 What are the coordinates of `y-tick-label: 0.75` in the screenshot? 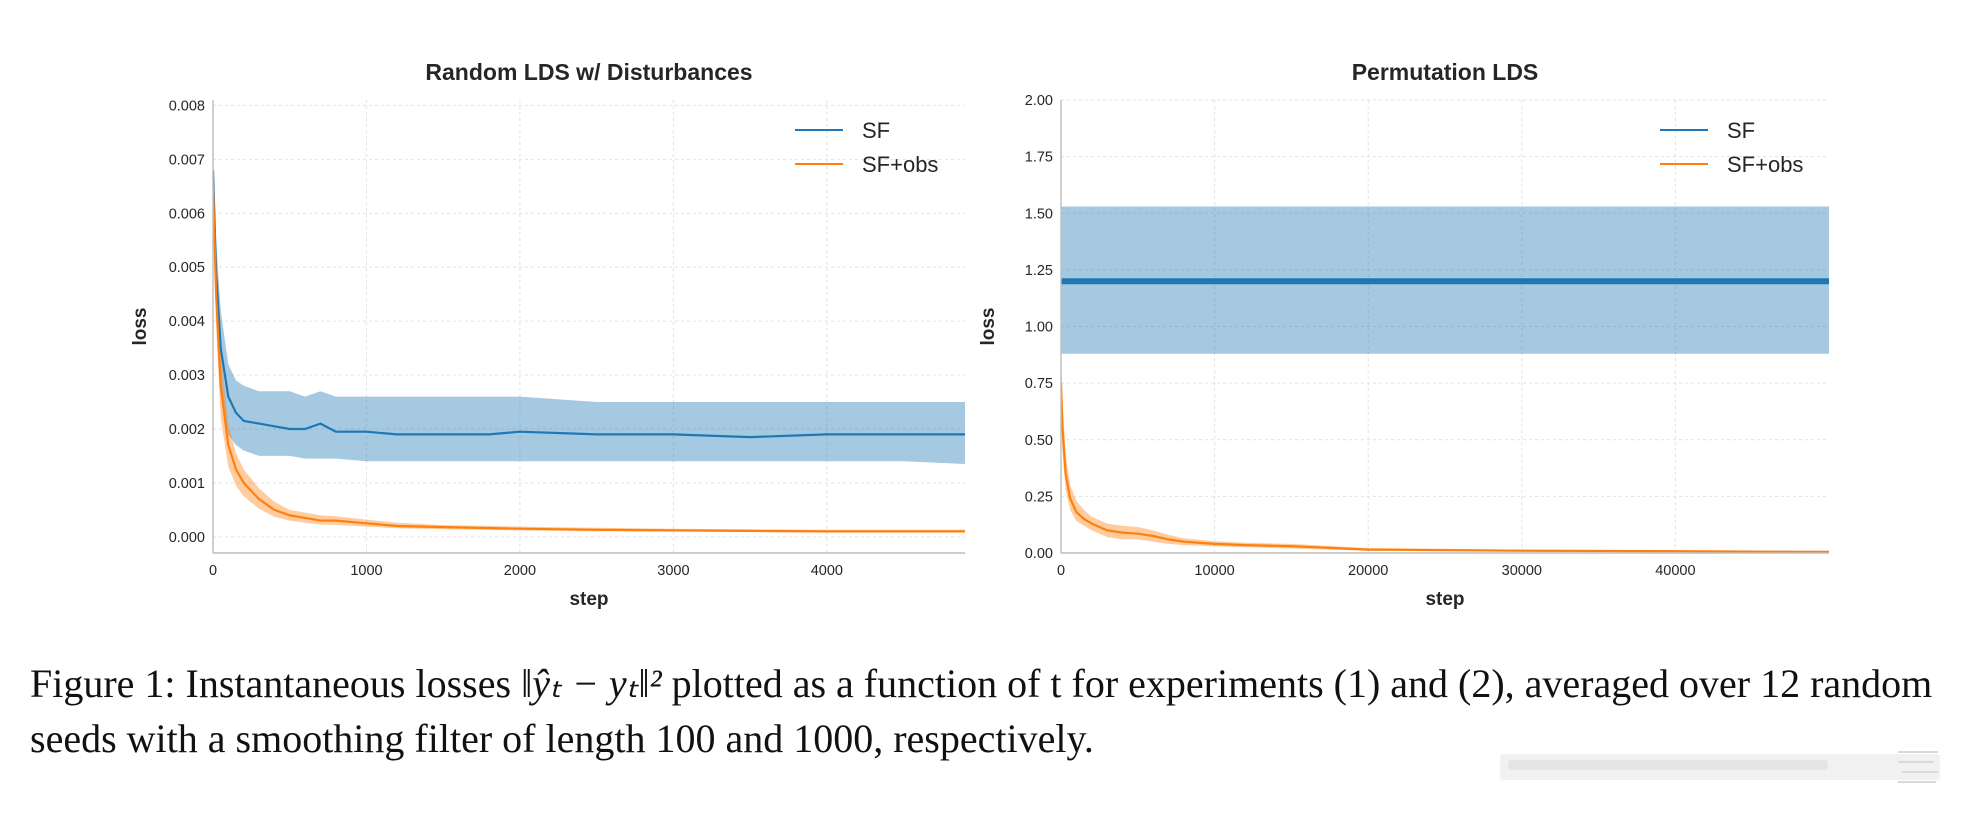 It's located at (1039, 384).